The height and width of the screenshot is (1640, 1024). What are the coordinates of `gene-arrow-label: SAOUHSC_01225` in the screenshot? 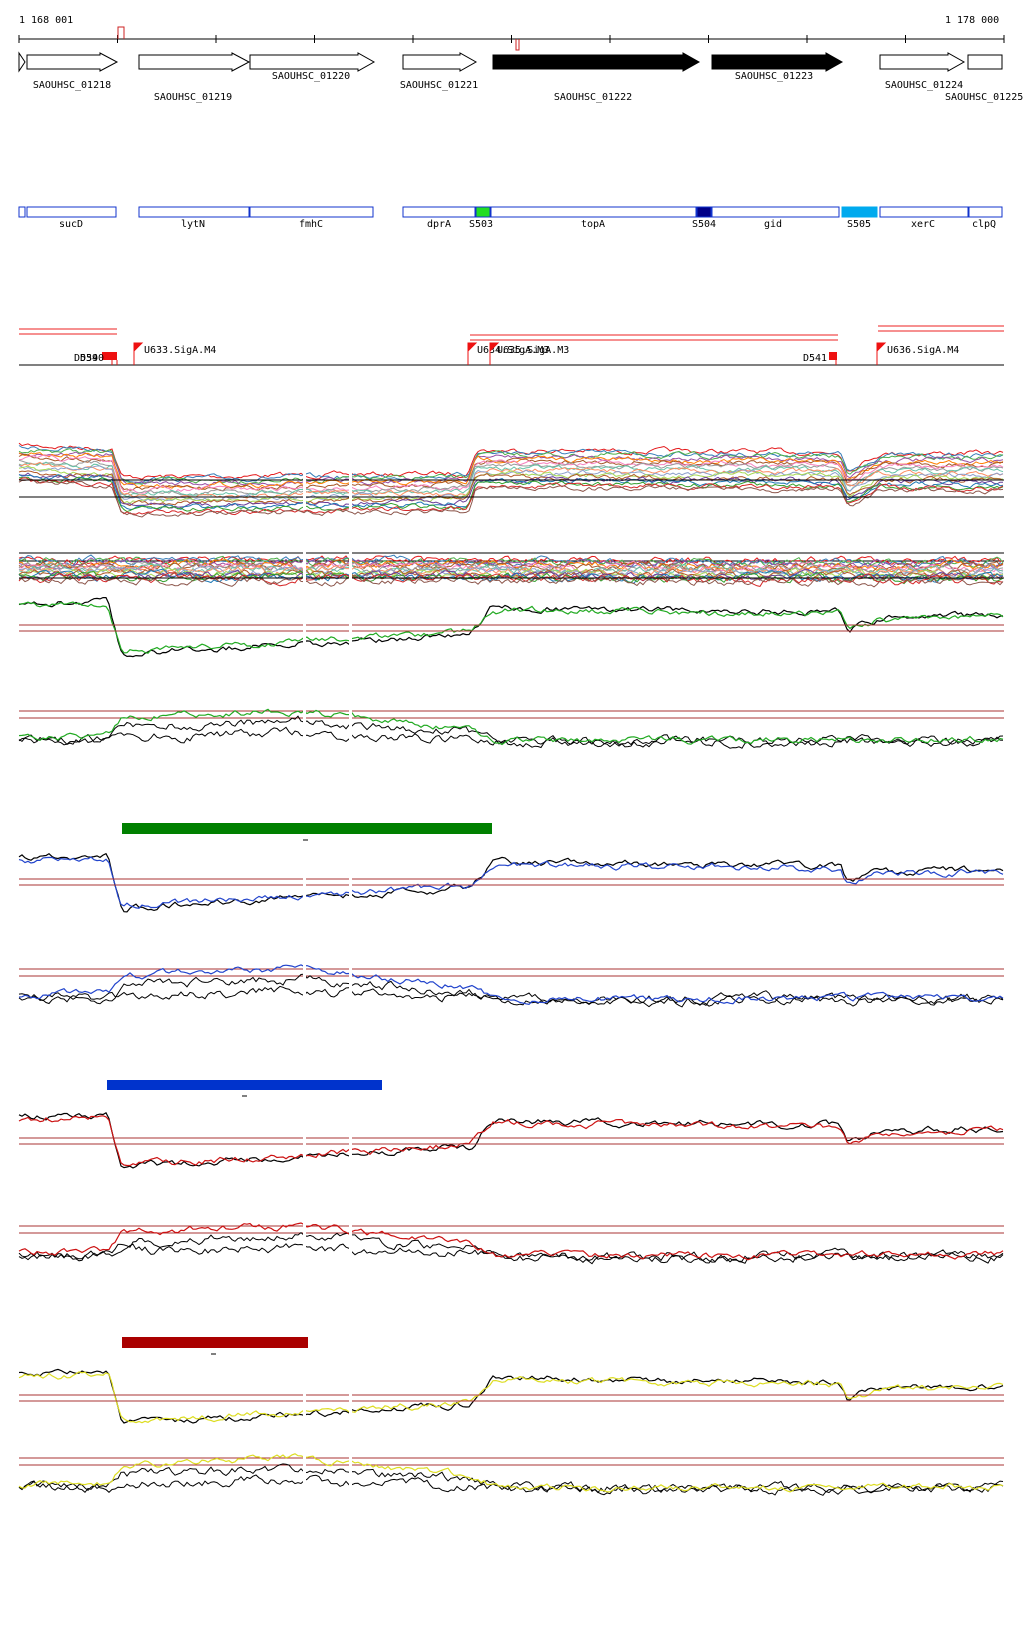 It's located at (984, 97).